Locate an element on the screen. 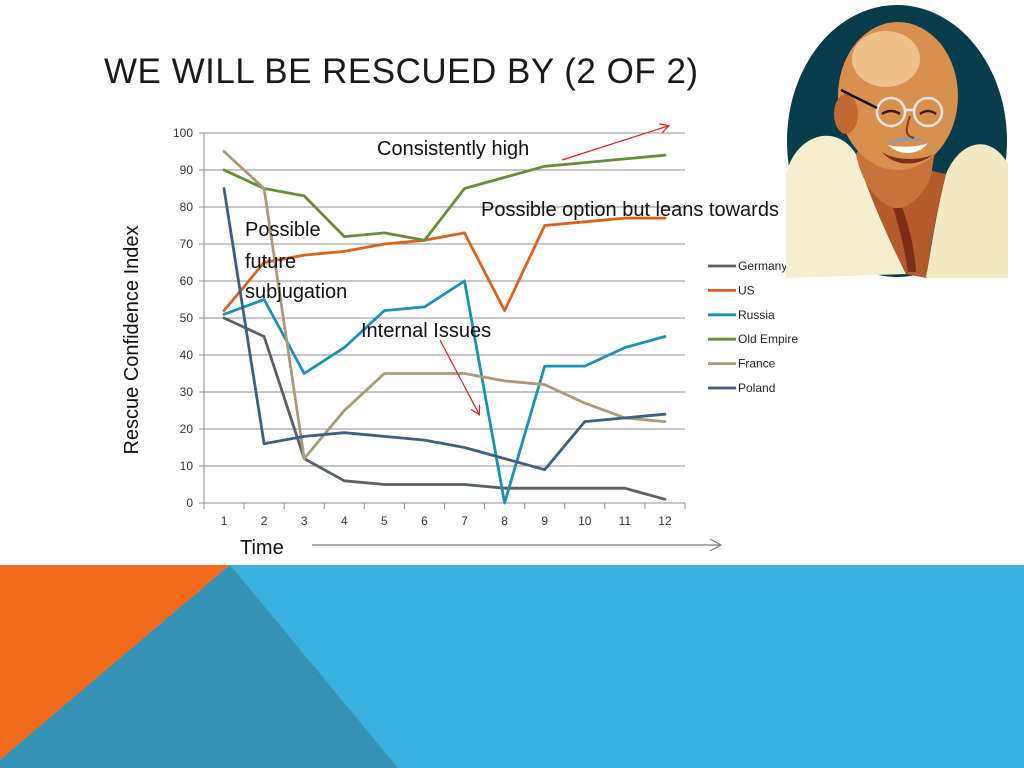 The height and width of the screenshot is (768, 1024). y-tick-label: 0 is located at coordinates (189, 503).